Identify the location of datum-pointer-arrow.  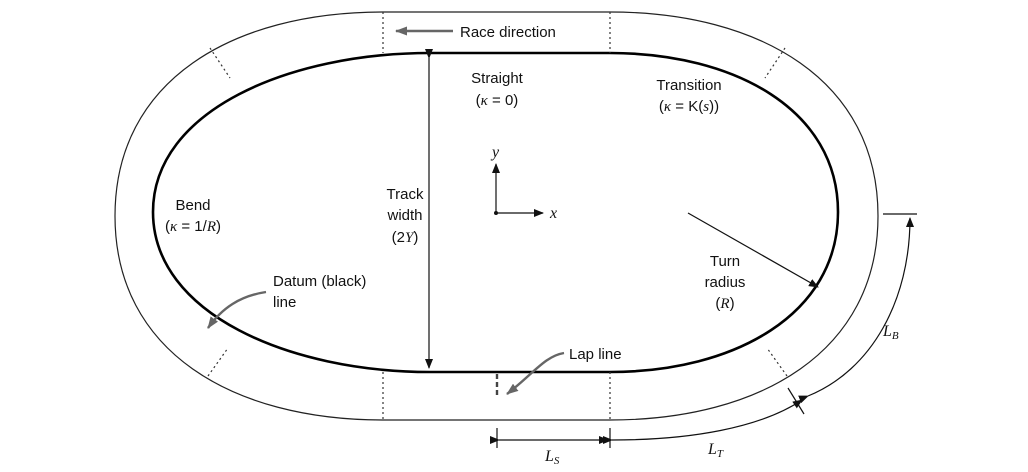
(237, 309).